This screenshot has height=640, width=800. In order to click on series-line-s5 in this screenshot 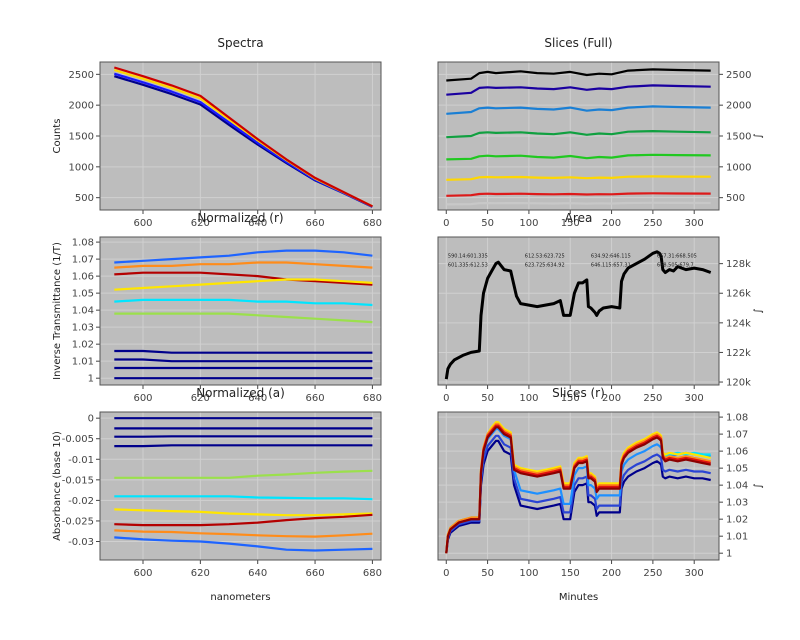, I will do `click(578, 157)`.